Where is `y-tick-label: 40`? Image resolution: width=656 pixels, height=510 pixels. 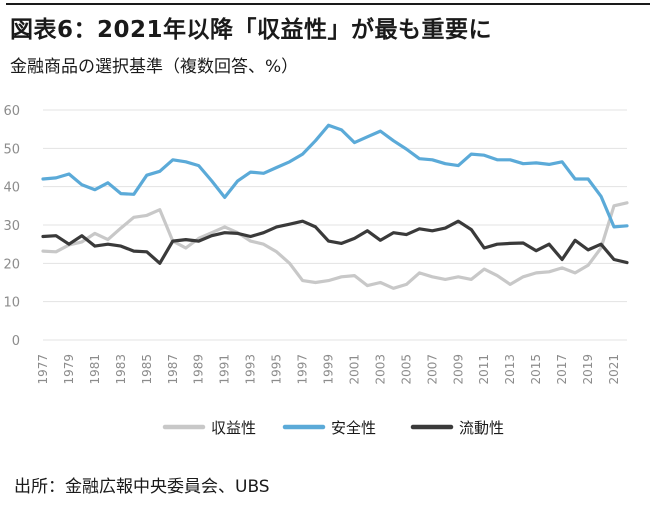 y-tick-label: 40 is located at coordinates (11, 188).